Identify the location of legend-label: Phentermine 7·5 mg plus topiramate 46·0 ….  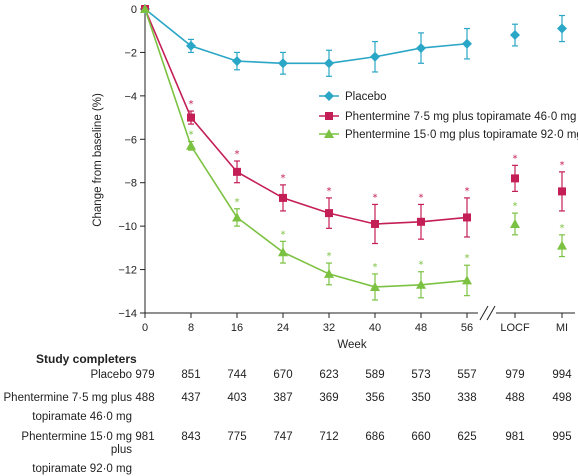
(460, 117).